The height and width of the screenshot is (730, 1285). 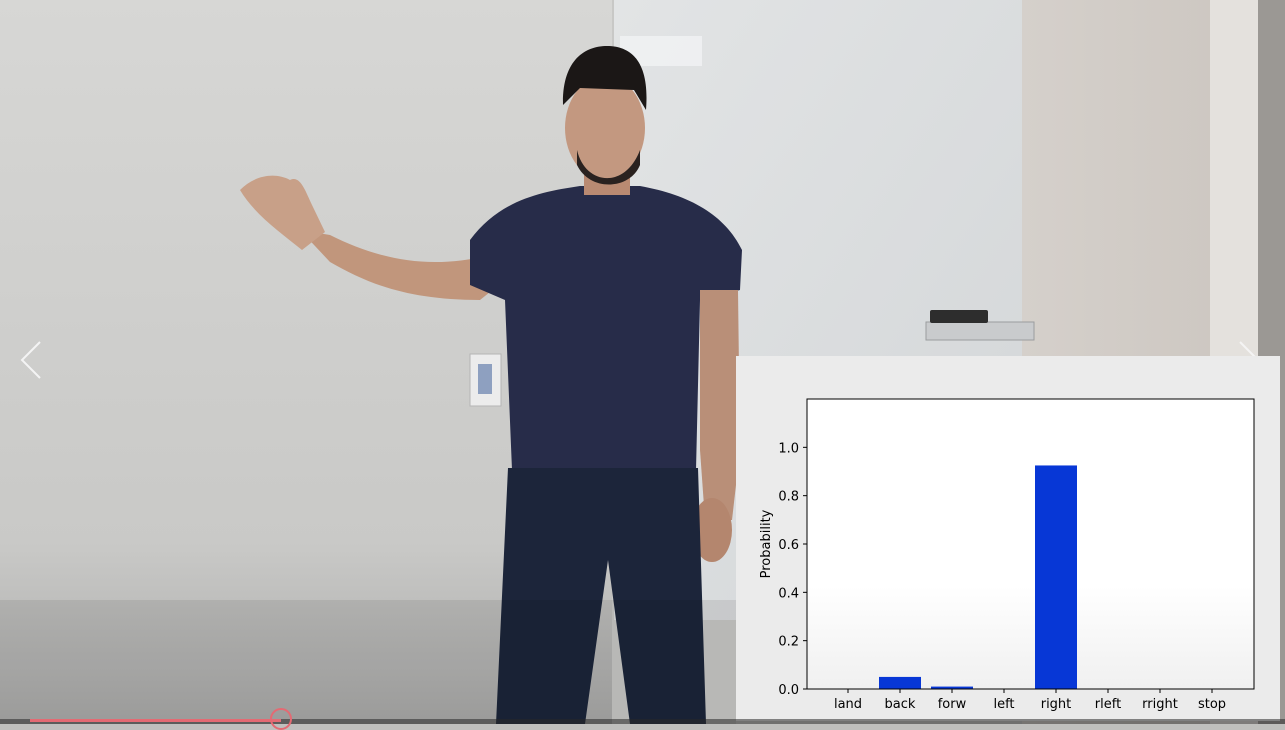 What do you see at coordinates (766, 543) in the screenshot?
I see `y-axis-label: Probability` at bounding box center [766, 543].